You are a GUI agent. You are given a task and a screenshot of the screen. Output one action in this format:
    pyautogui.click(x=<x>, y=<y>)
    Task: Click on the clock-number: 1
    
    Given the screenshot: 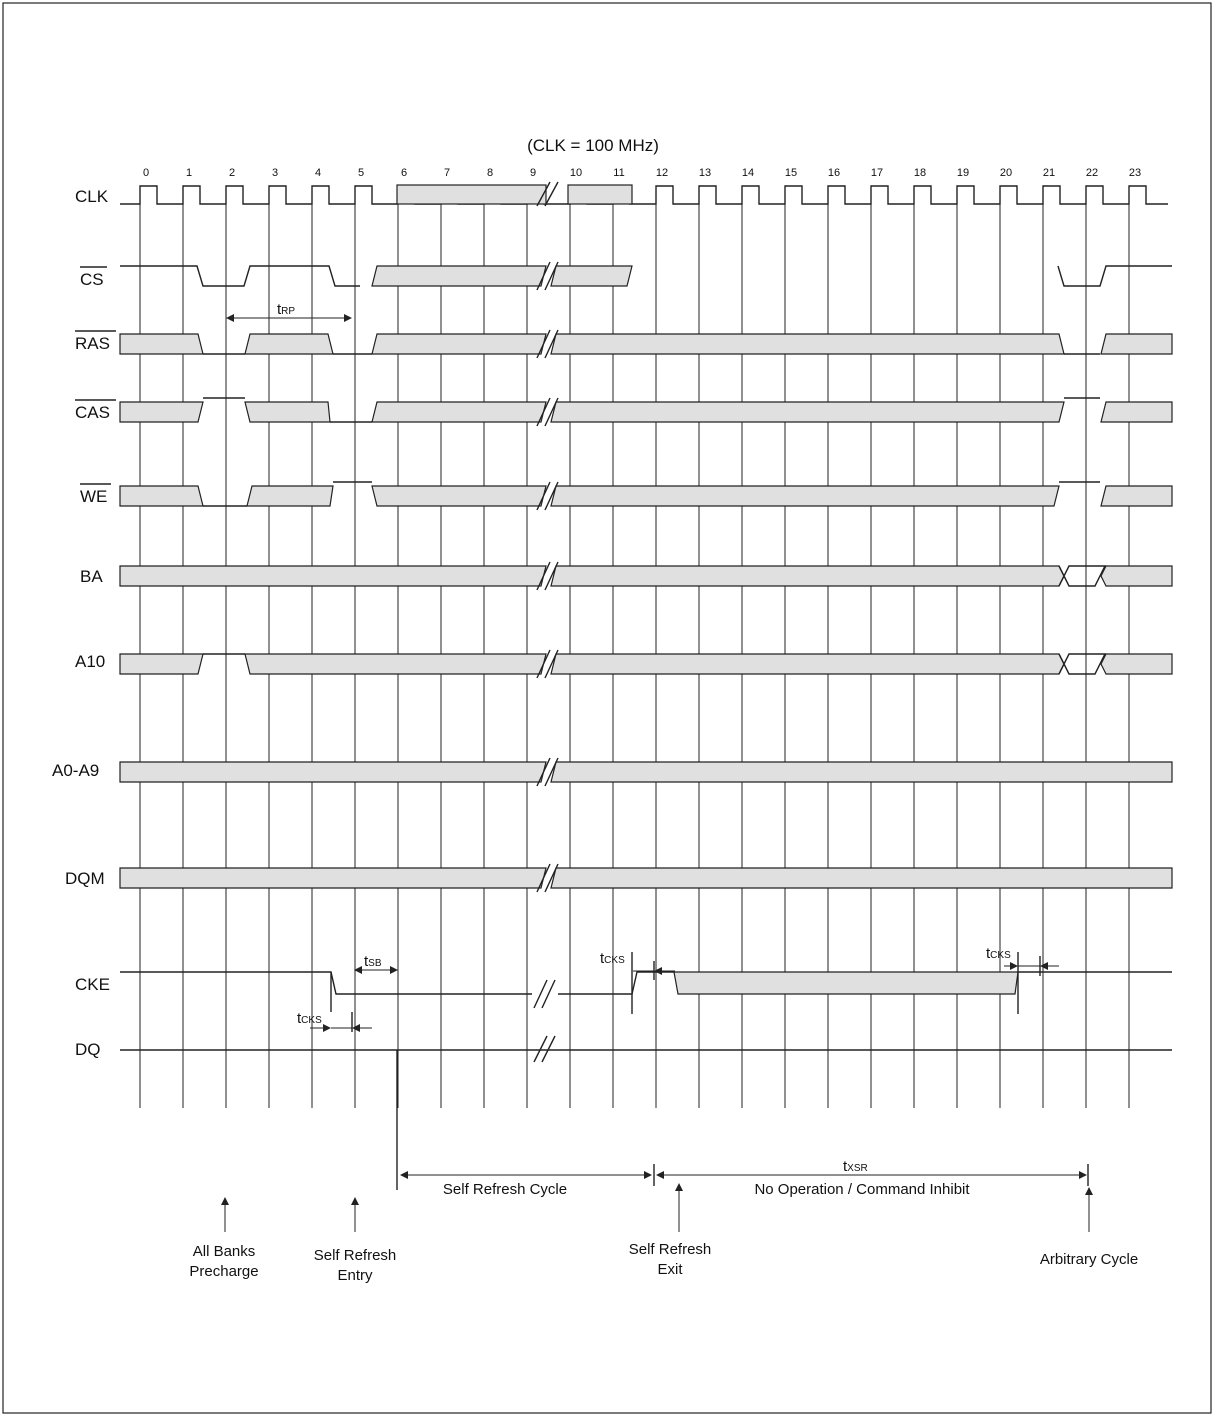 What is the action you would take?
    pyautogui.click(x=189, y=173)
    